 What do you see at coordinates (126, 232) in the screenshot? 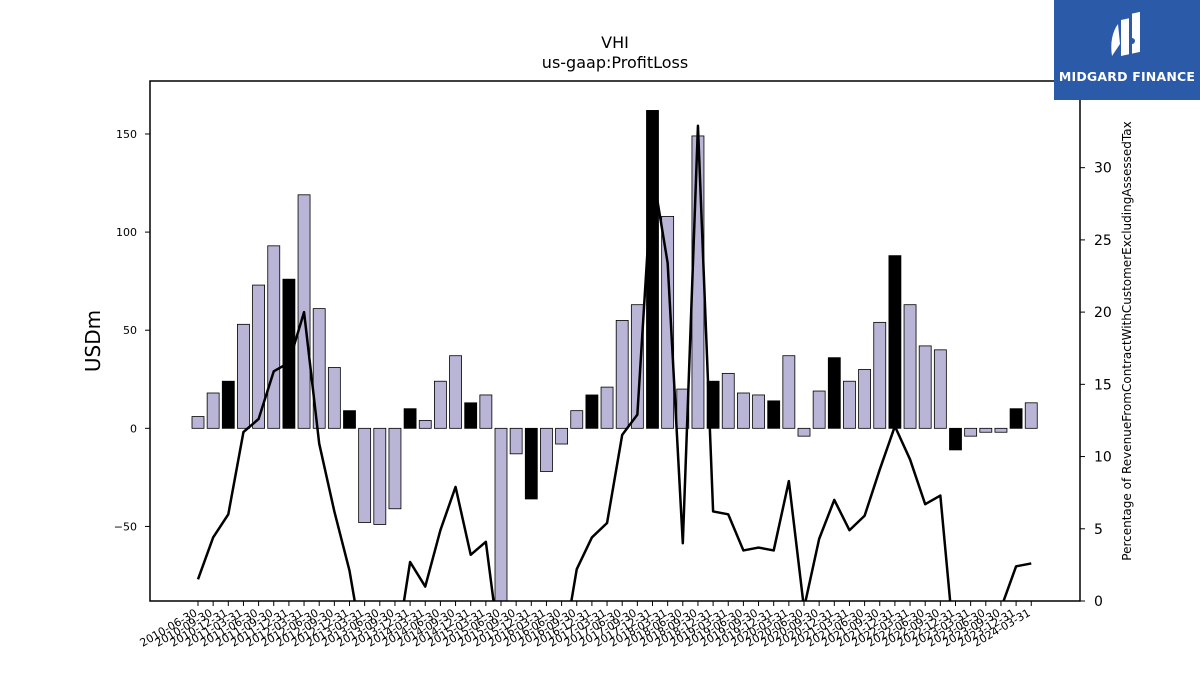
I see `y-tick-label: 100` at bounding box center [126, 232].